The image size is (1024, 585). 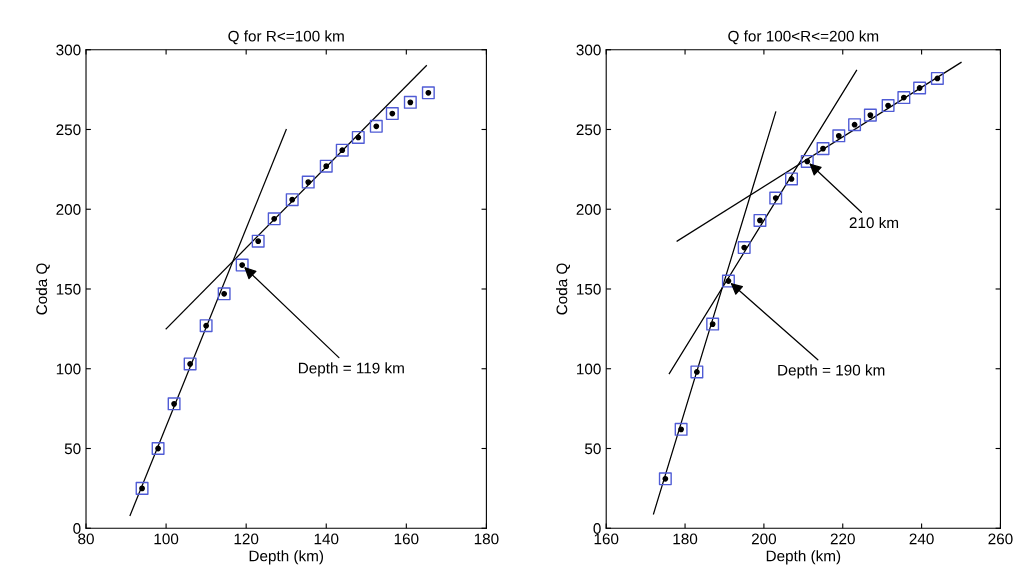 What do you see at coordinates (286, 37) in the screenshot?
I see `chart-title: Q for R<=100 km` at bounding box center [286, 37].